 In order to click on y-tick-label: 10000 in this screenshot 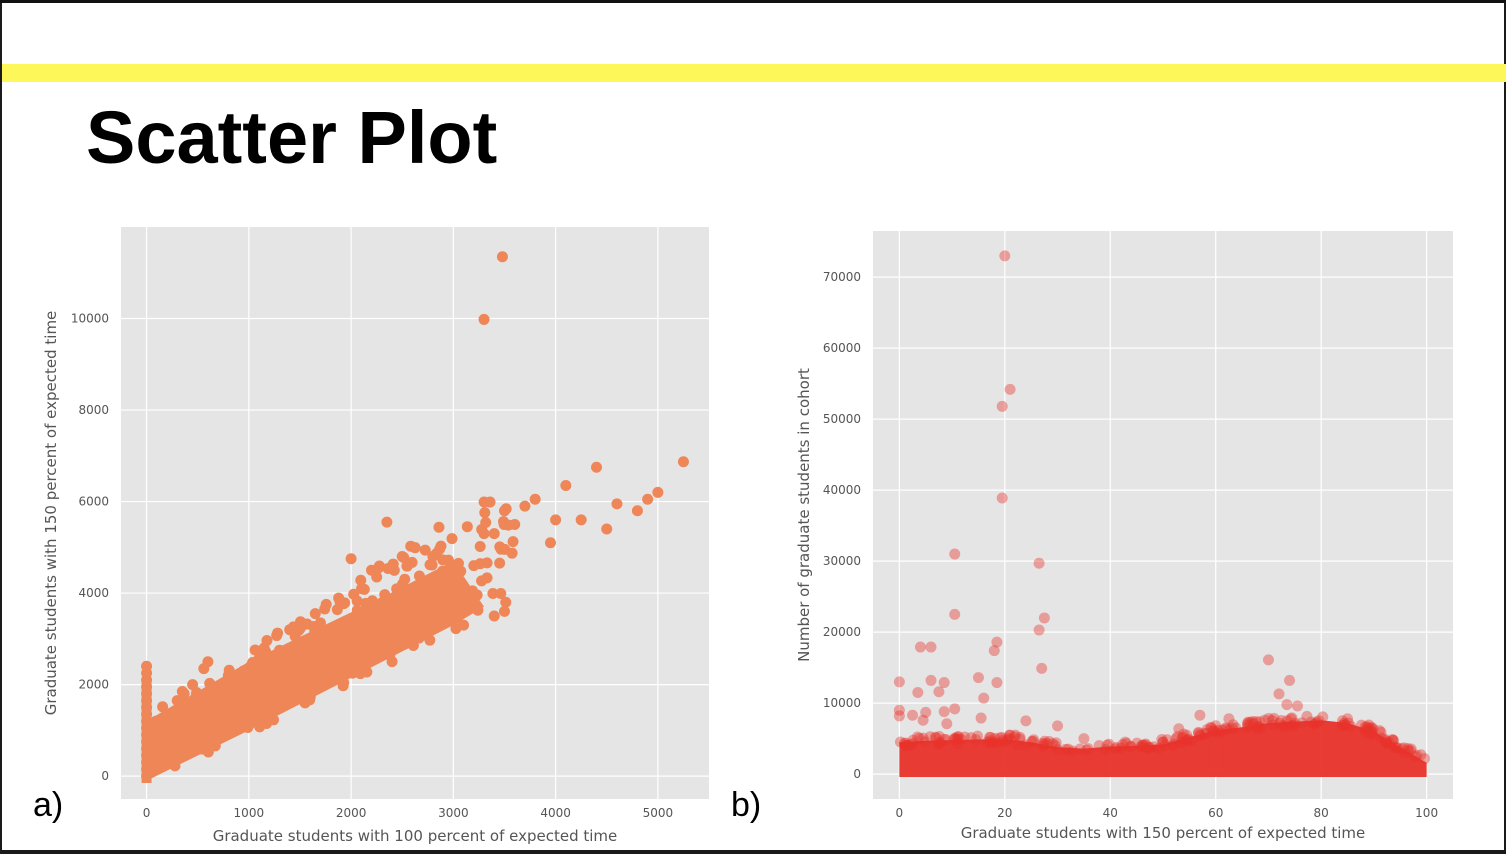, I will do `click(90, 319)`.